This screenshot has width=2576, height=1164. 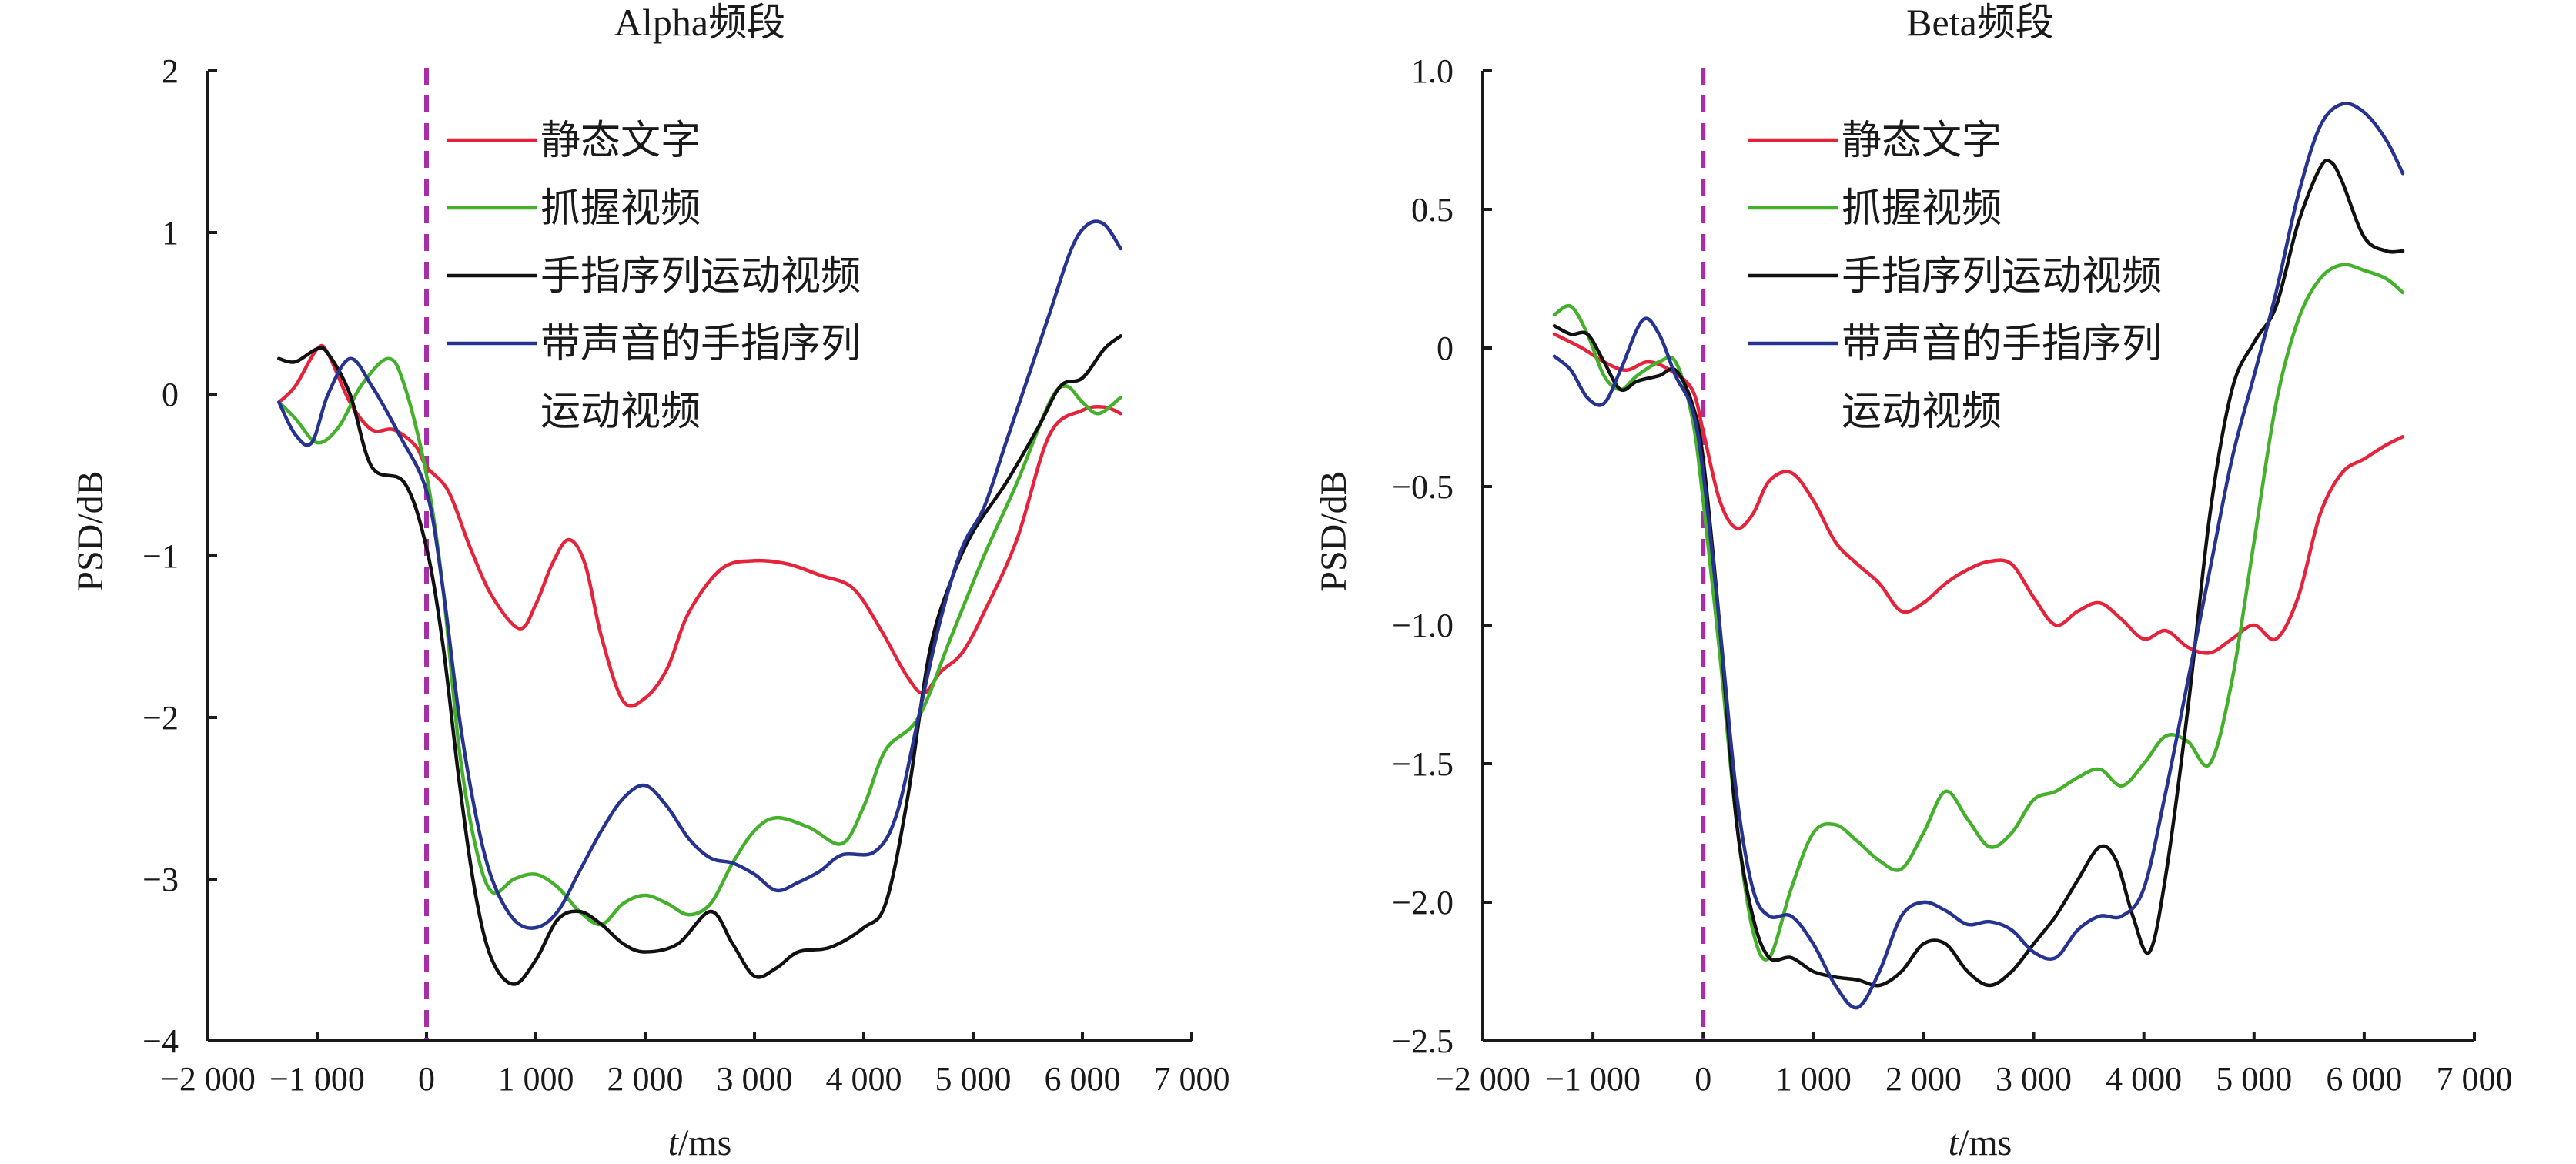 I want to click on alpha-chart-title: Alpha频段, so click(x=699, y=23).